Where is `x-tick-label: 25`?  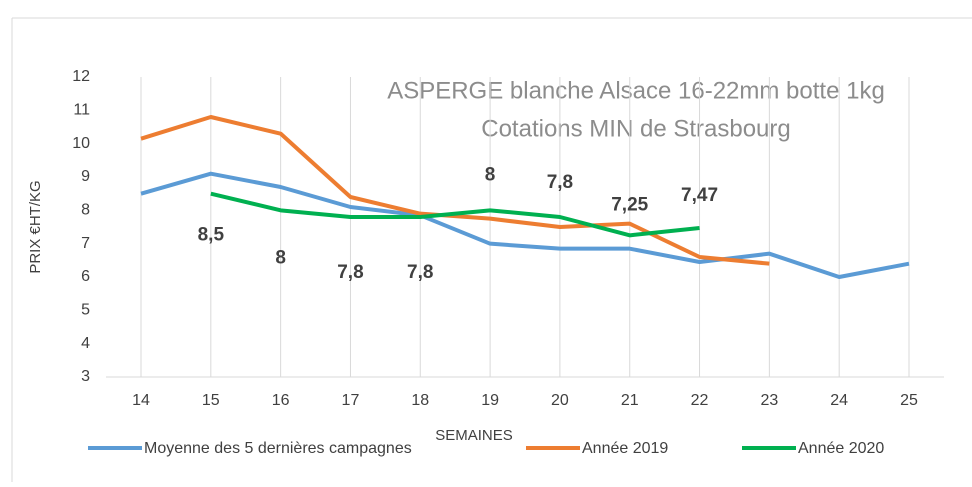 x-tick-label: 25 is located at coordinates (909, 400).